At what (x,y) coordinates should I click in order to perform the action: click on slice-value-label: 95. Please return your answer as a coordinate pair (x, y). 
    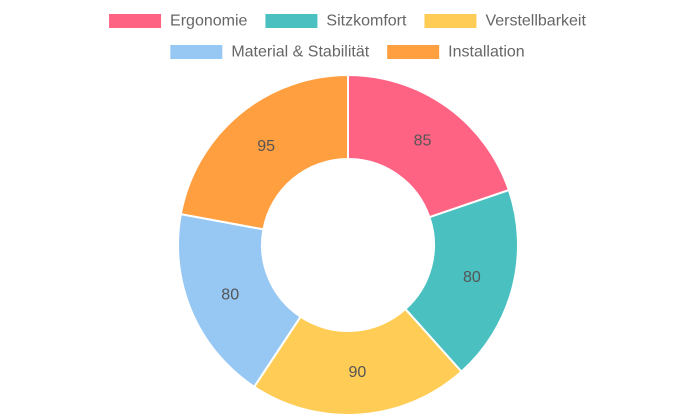
    Looking at the image, I should click on (266, 146).